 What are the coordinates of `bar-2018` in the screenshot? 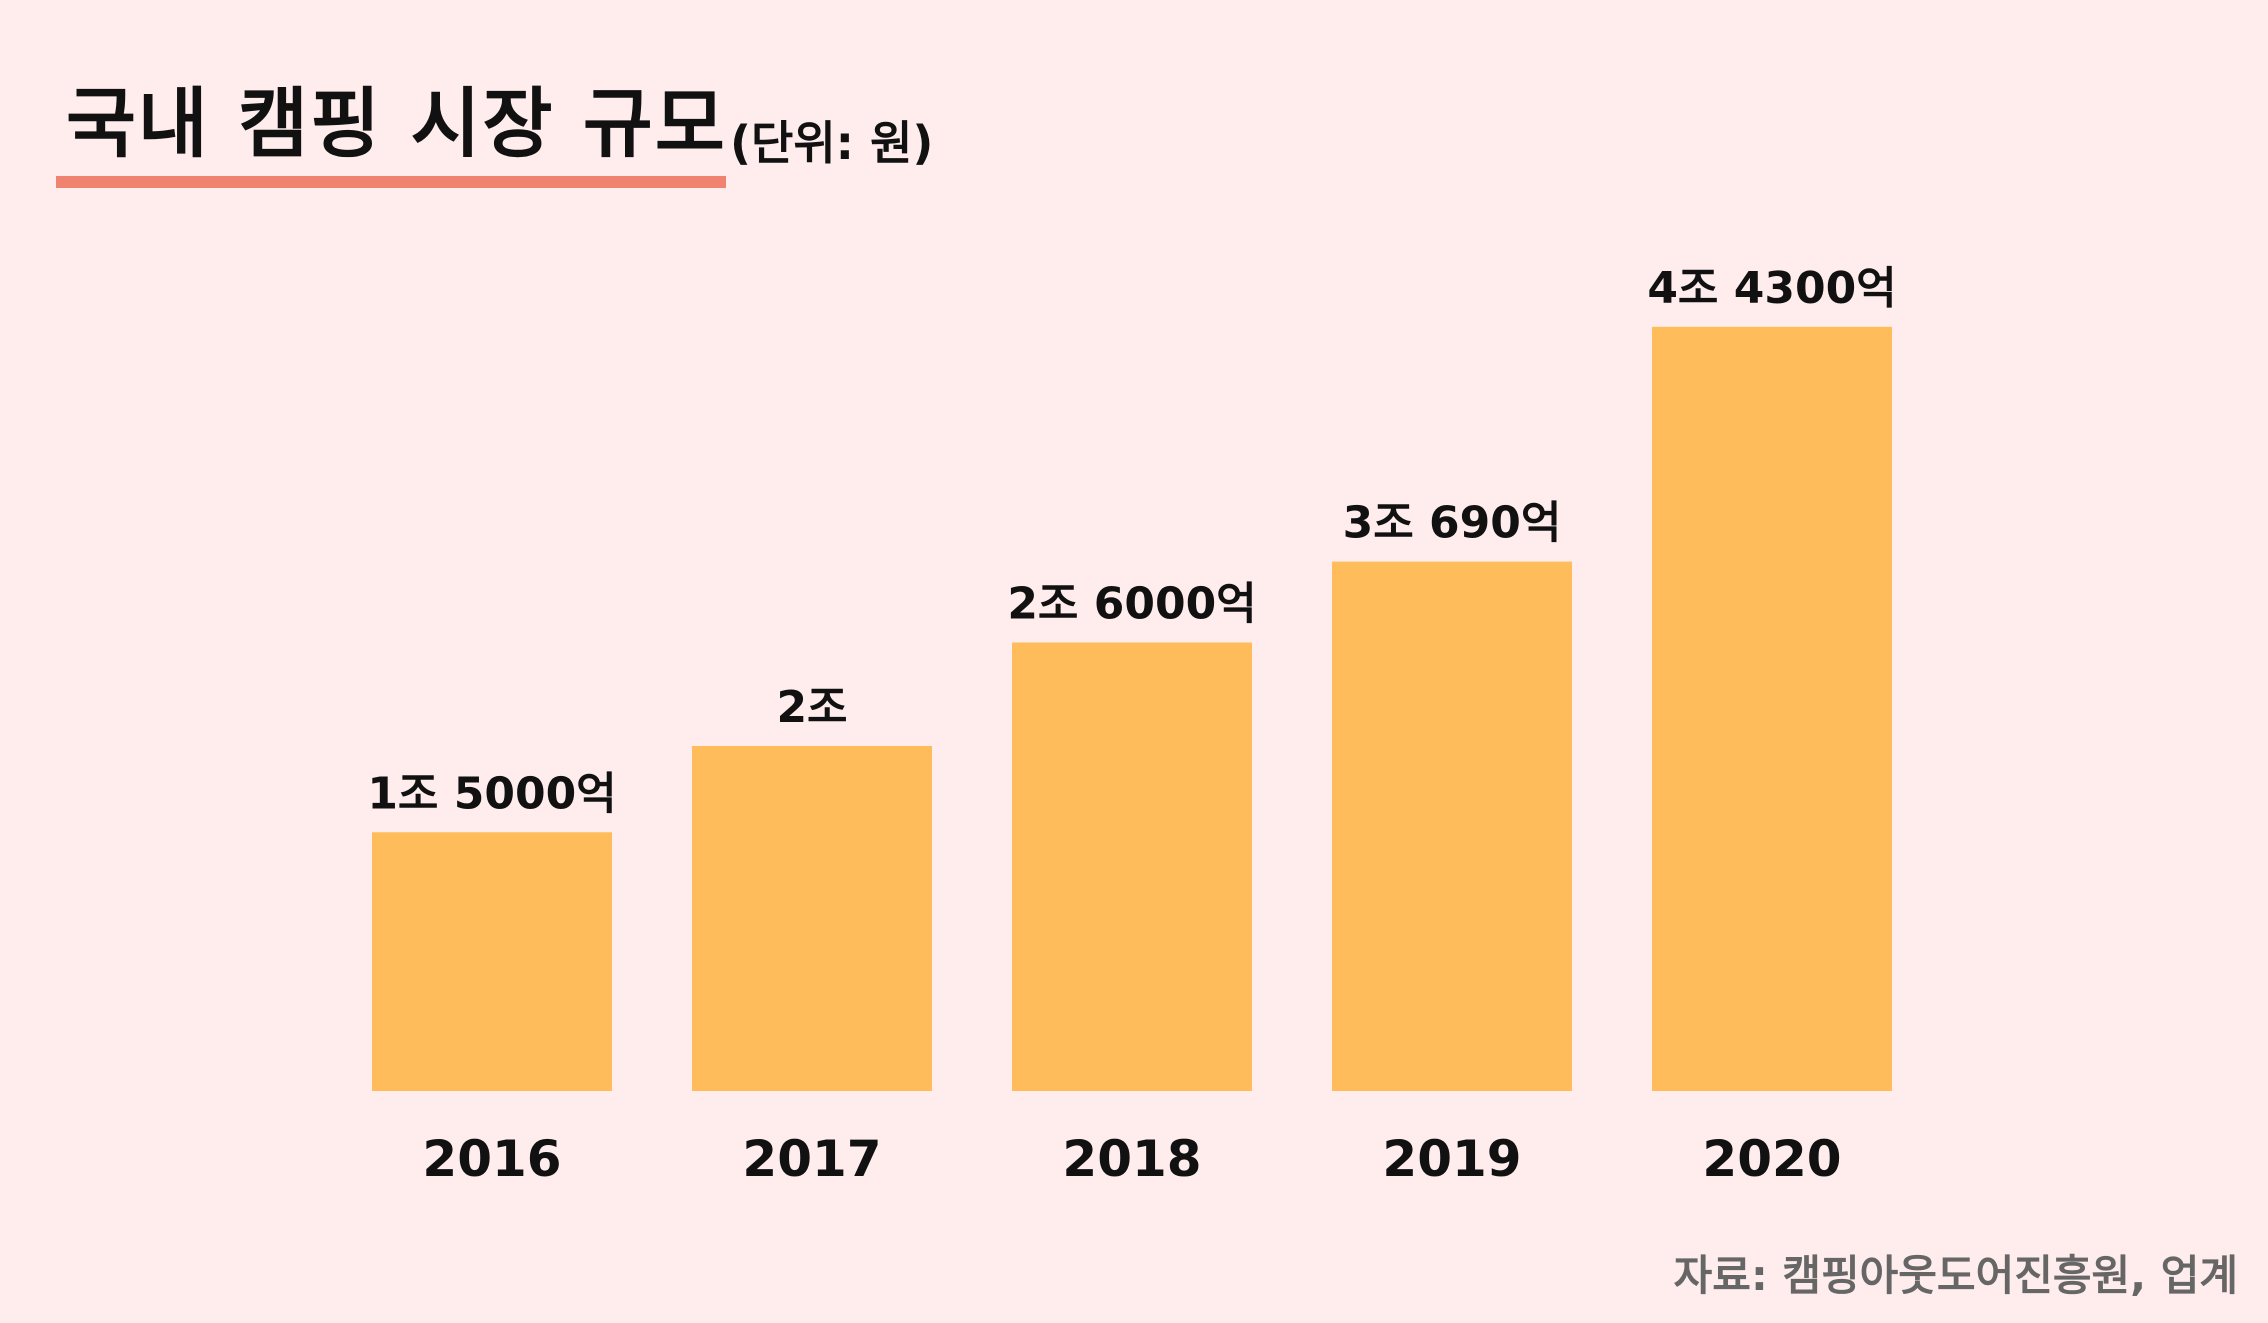 It's located at (1132, 866).